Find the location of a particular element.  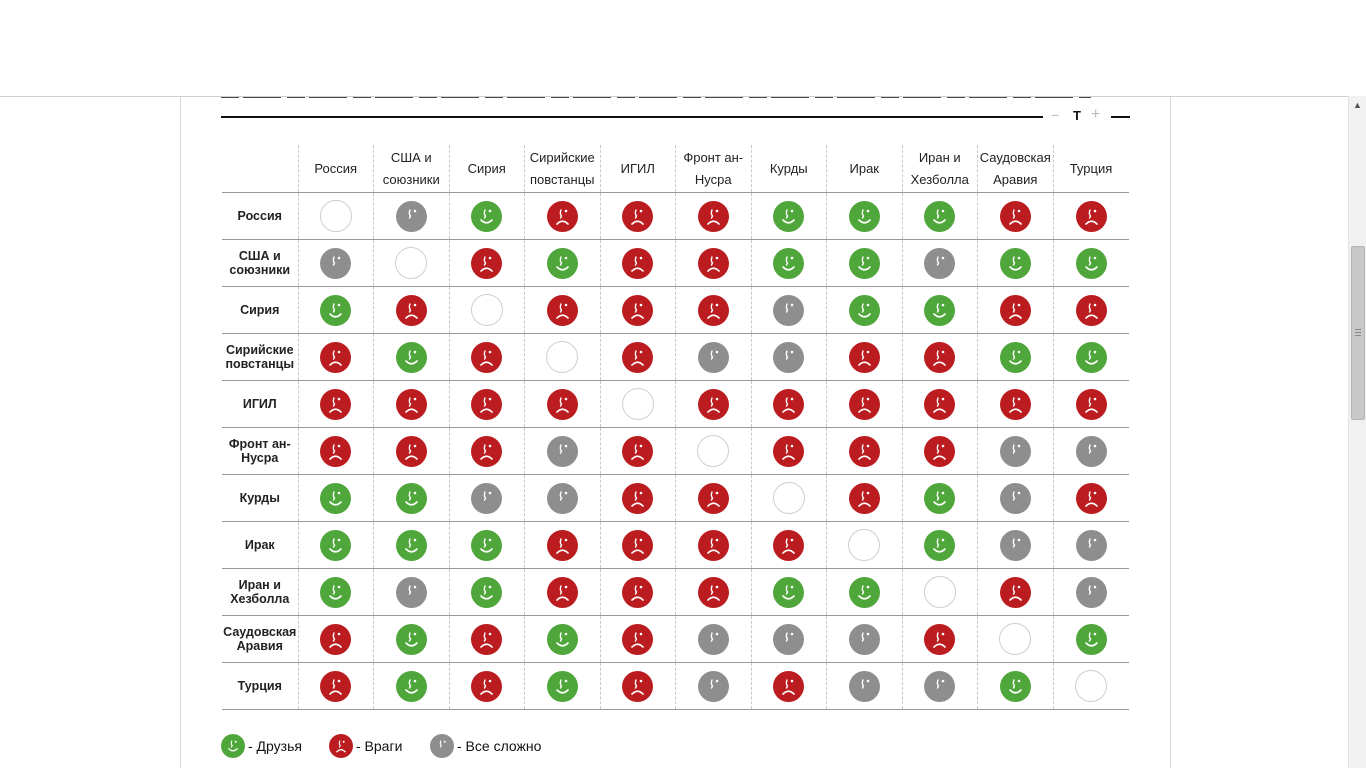

column-header: Саудовская Аравия is located at coordinates (1015, 169).